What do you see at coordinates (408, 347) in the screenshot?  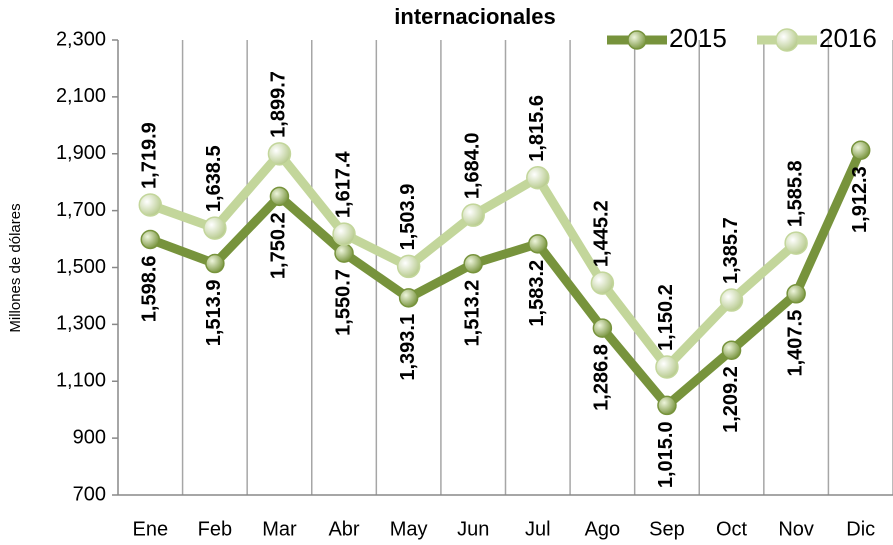 I see `data-label: 1,393.1` at bounding box center [408, 347].